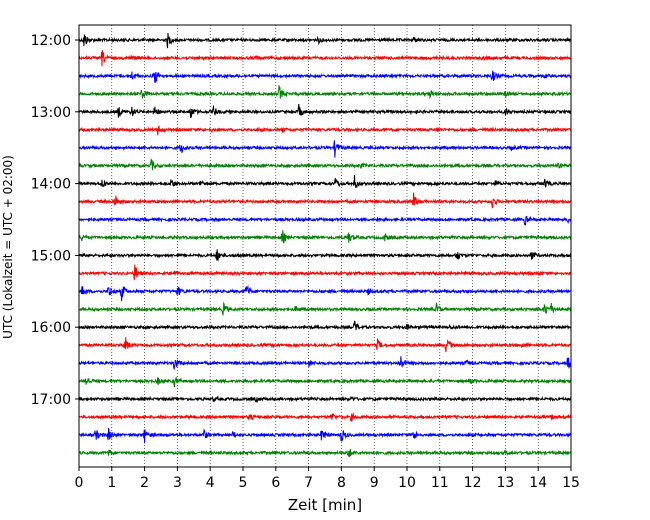  I want to click on y-tick-label: 17:00, so click(51, 400).